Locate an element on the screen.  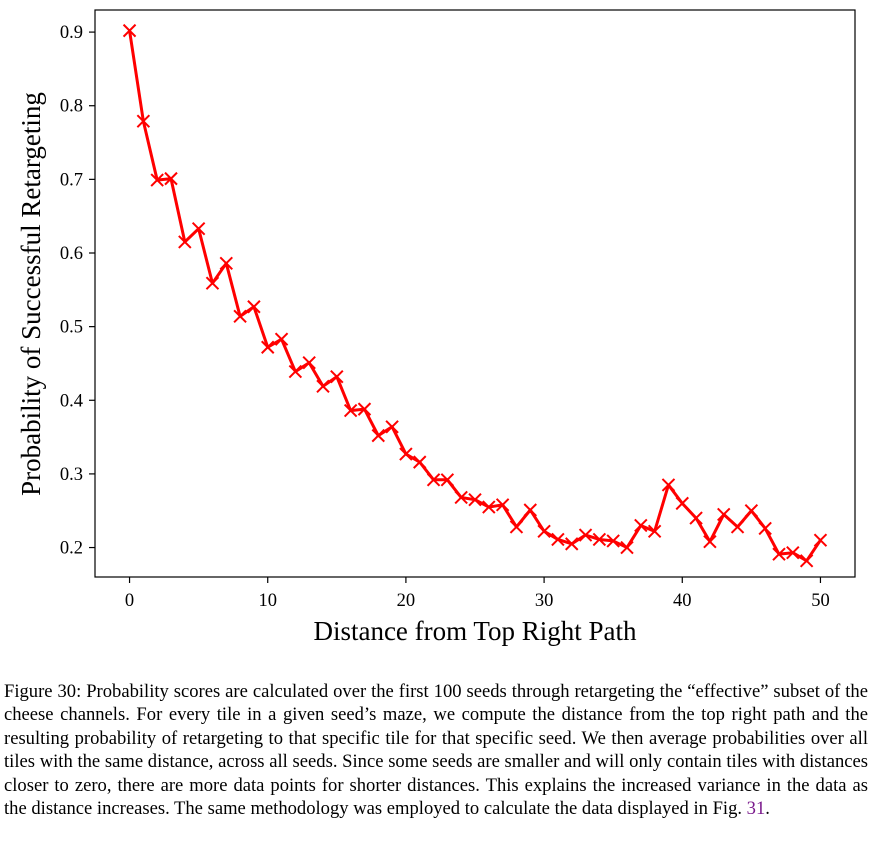
x-tick-label: 40 is located at coordinates (682, 601).